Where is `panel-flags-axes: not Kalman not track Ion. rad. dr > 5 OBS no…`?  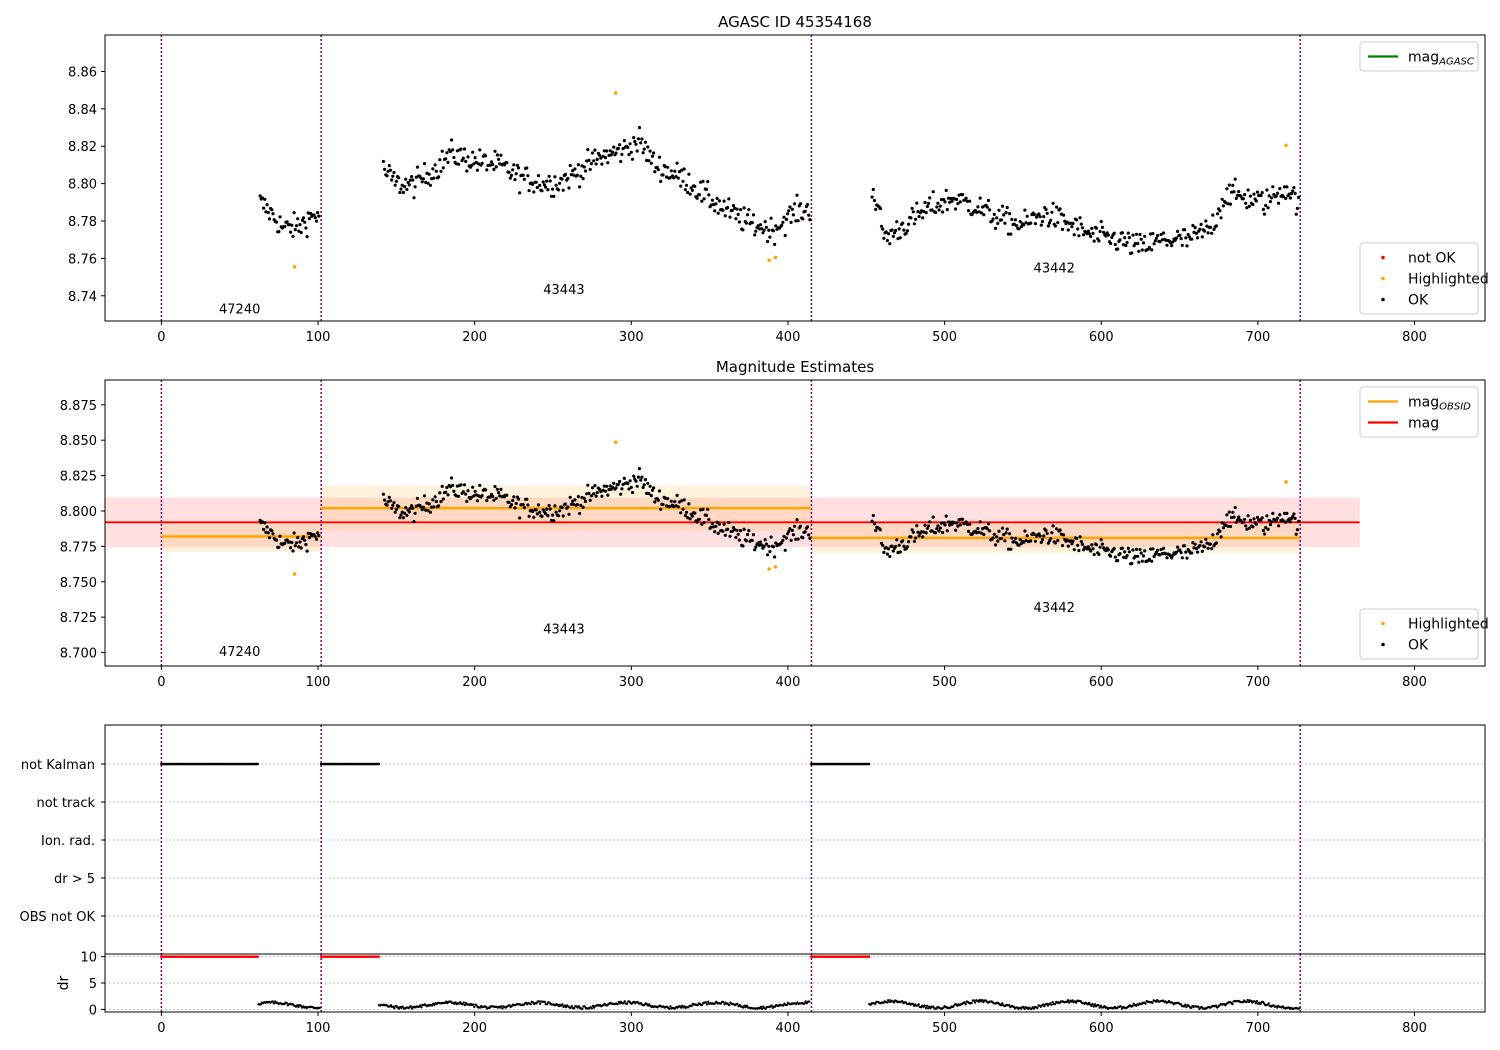
panel-flags-axes: not Kalman not track Ion. rad. dr > 5 OBS no… is located at coordinates (62, 841).